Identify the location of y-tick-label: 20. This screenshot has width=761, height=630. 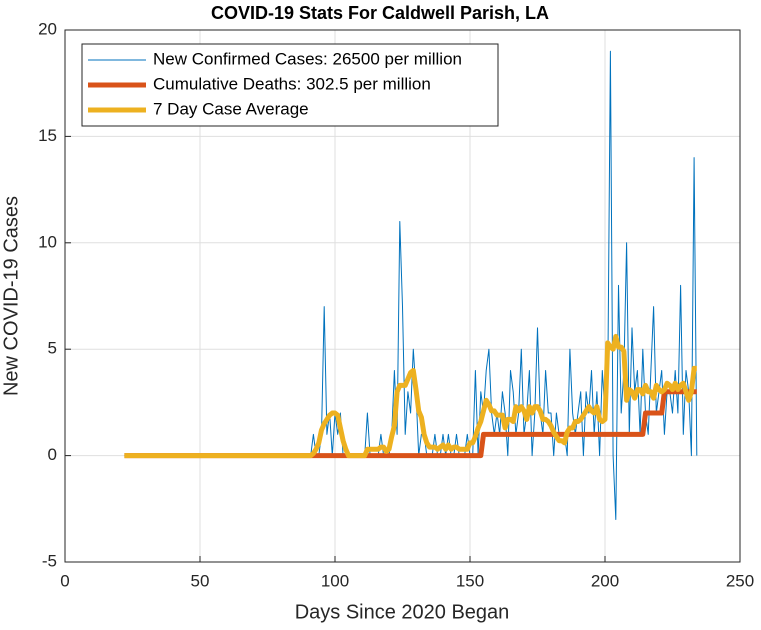
(47, 28).